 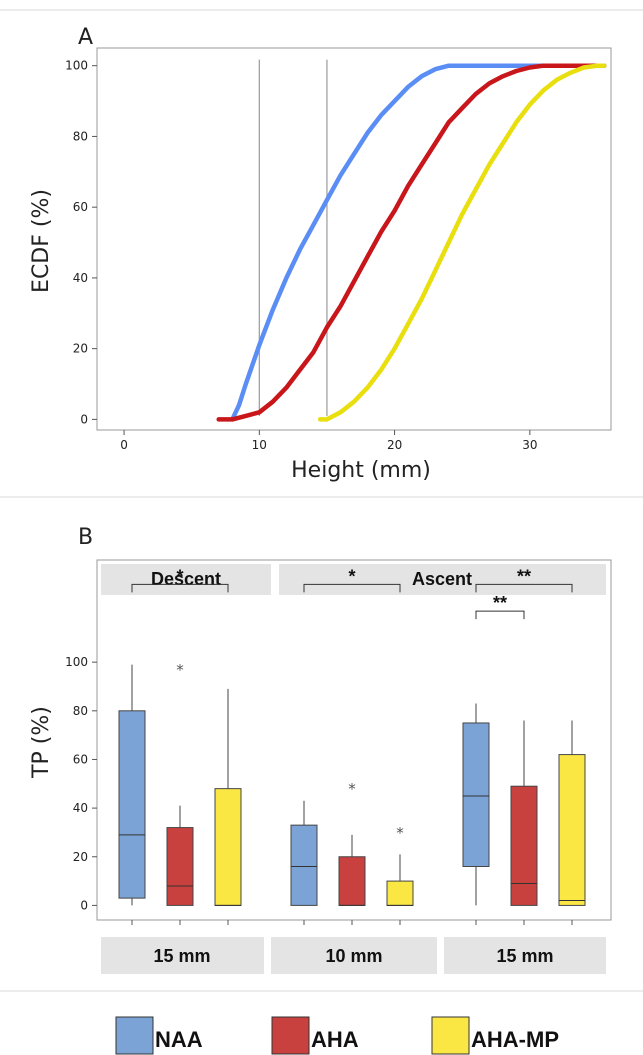 I want to click on box-facet-2-naa, so click(x=304, y=853).